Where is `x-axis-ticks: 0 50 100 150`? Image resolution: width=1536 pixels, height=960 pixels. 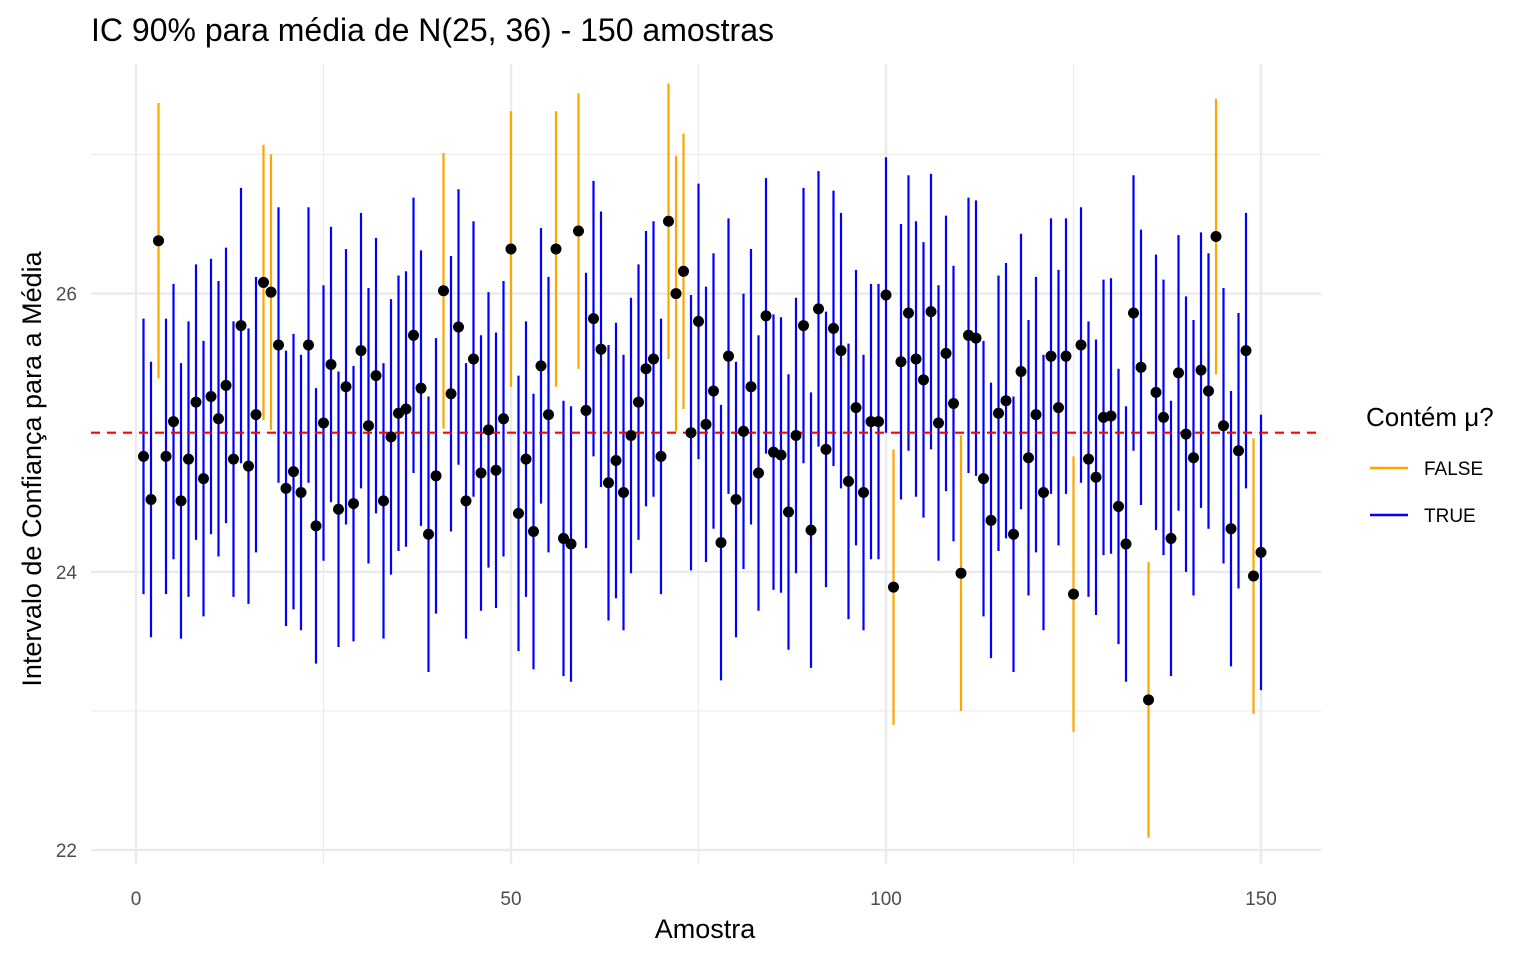 x-axis-ticks: 0 50 100 150 is located at coordinates (704, 899).